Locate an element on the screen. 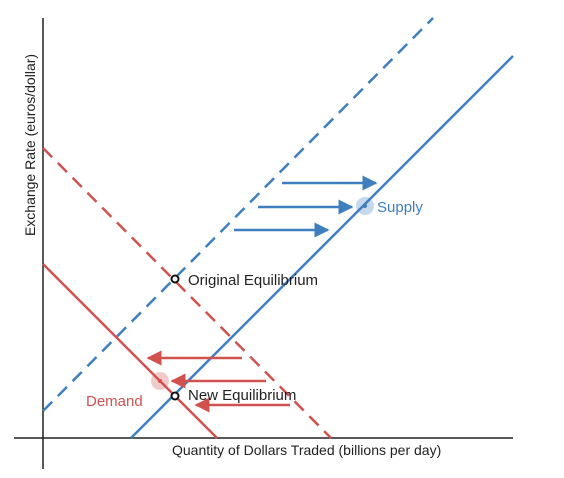  new-equilibrium-point is located at coordinates (175, 396).